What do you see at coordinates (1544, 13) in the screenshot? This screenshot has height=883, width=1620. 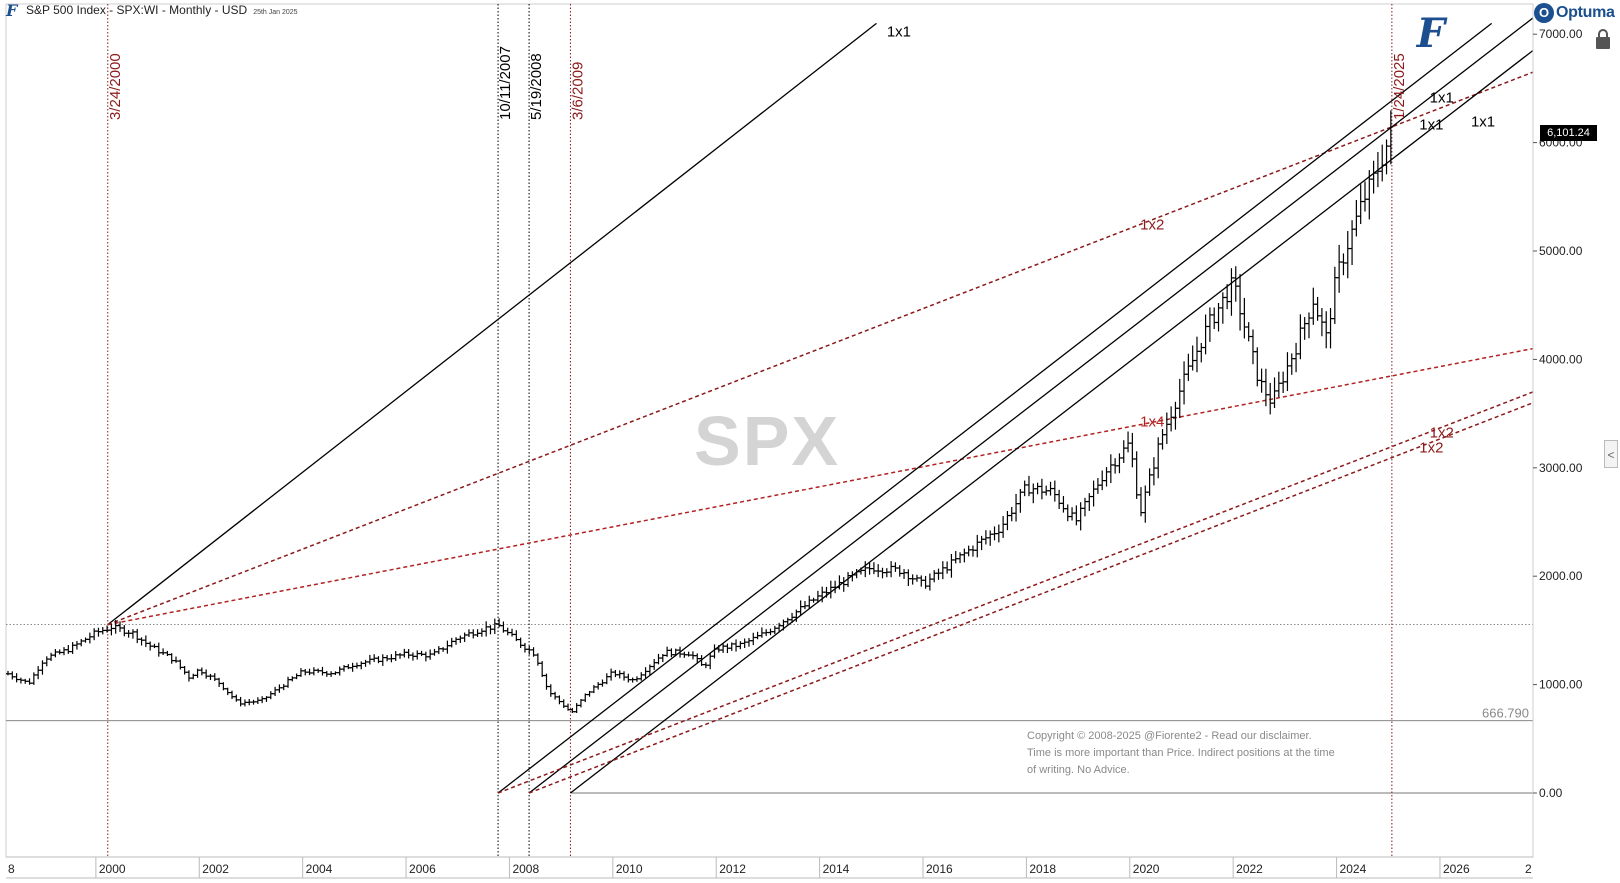 I see `optuma-globe-icon: O` at bounding box center [1544, 13].